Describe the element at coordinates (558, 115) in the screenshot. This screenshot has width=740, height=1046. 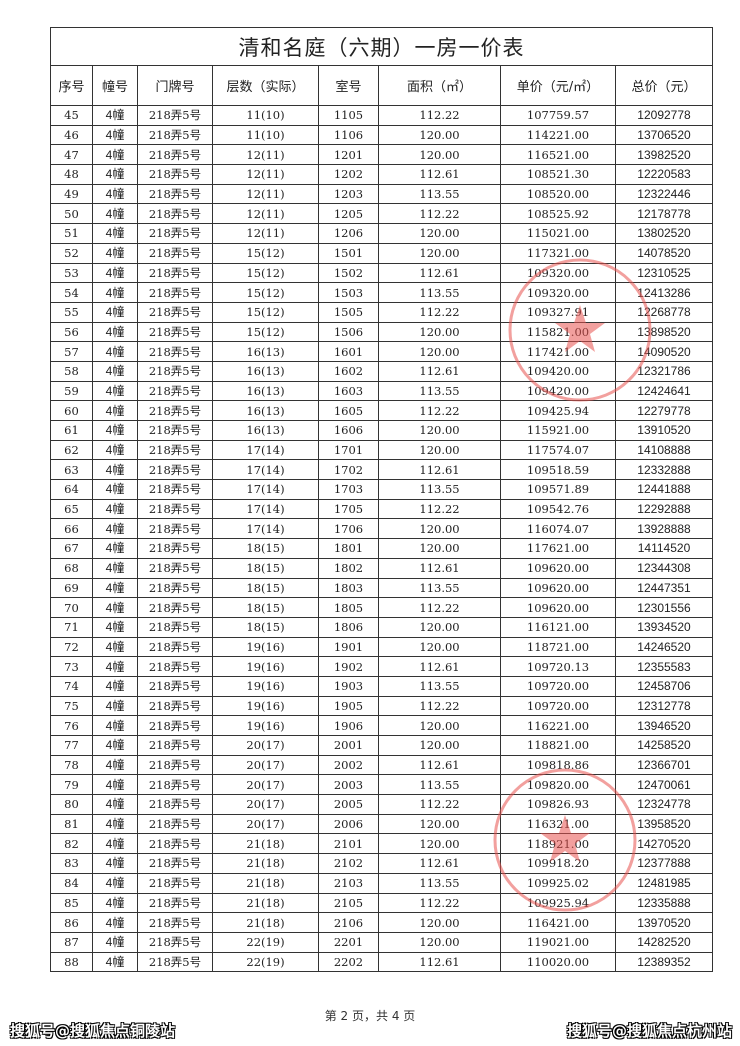
I see `cell-unit-price: 107759.57` at that location.